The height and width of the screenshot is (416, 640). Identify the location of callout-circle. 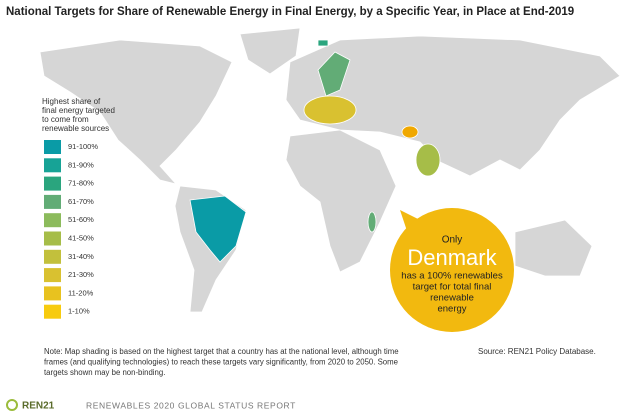
(452, 270).